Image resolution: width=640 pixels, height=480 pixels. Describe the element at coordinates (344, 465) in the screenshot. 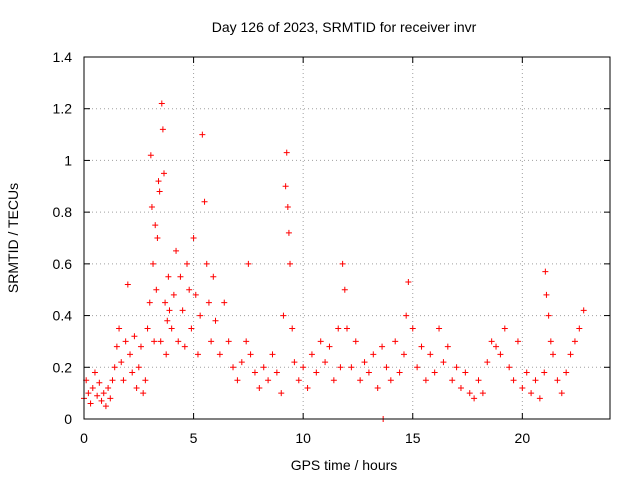

I see `x-axis-label: GPS time / hours` at that location.